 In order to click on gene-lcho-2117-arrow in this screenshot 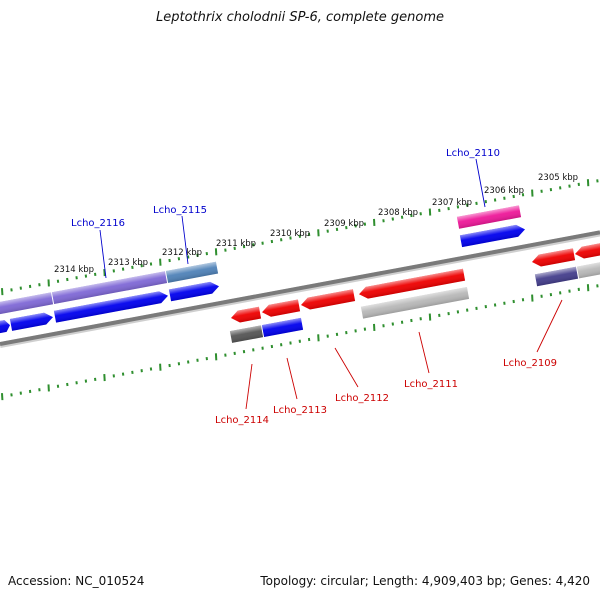, I will do `click(5, 326)`.